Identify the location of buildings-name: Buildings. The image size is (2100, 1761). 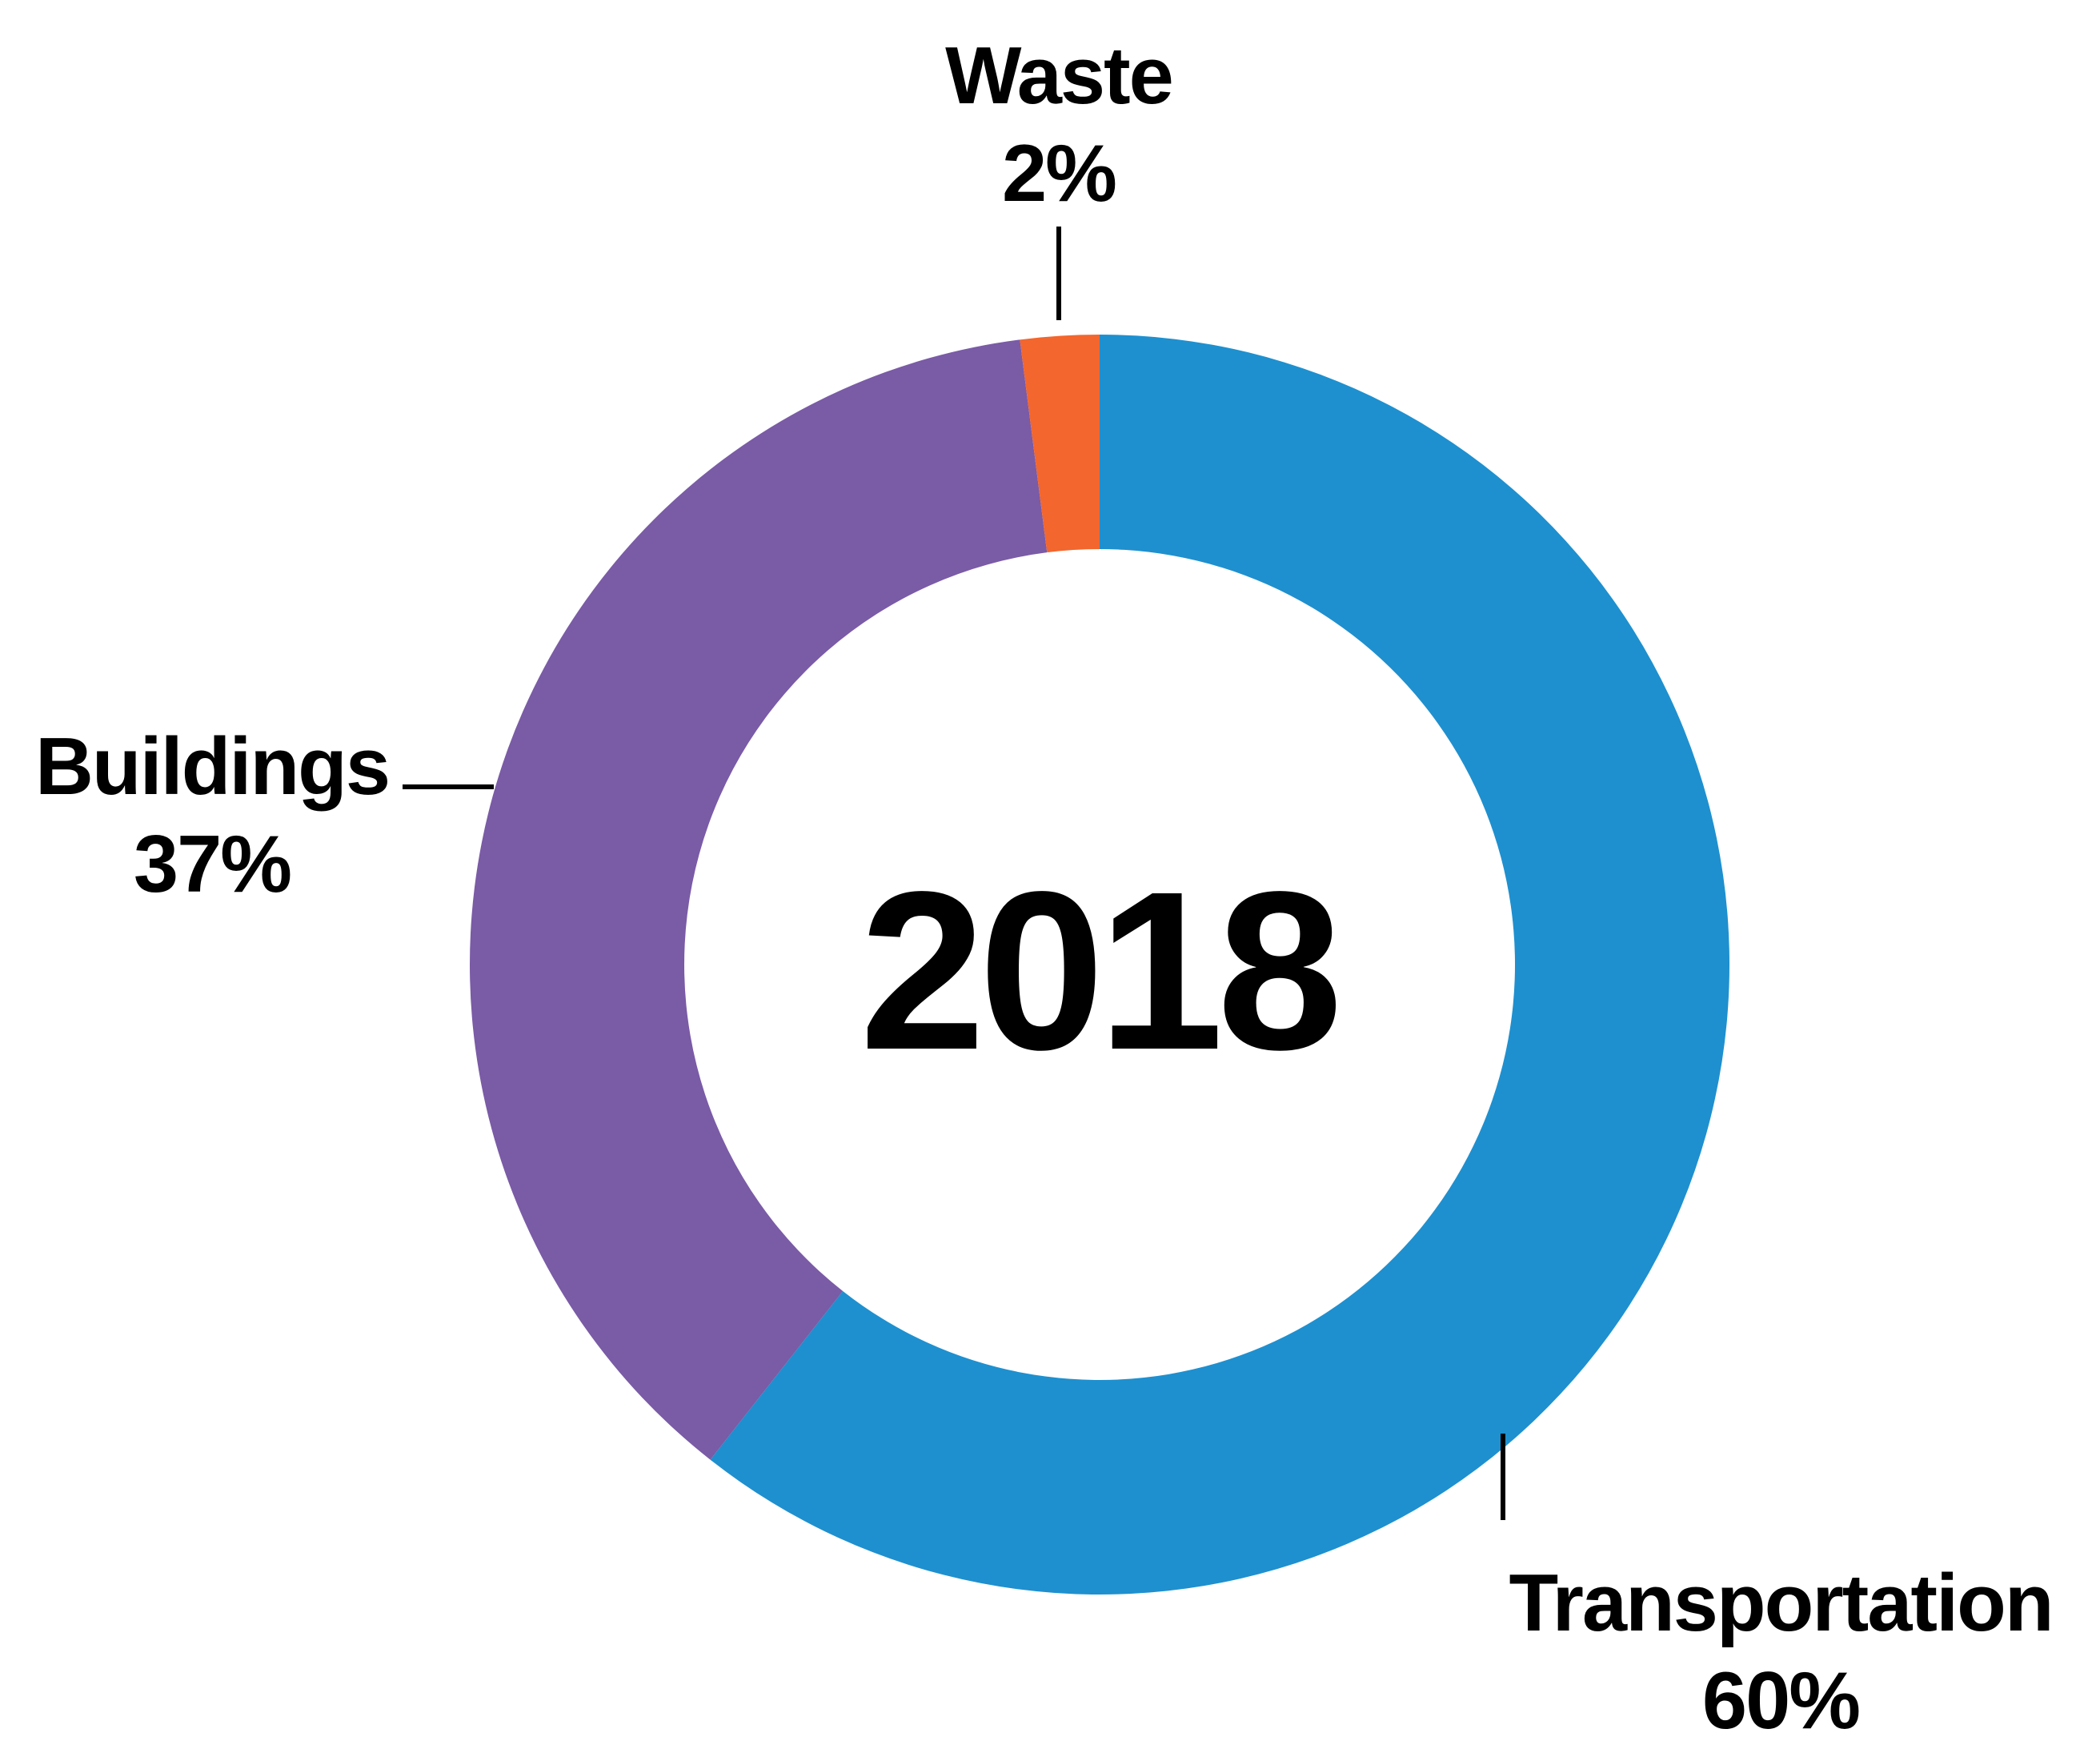
(212, 767).